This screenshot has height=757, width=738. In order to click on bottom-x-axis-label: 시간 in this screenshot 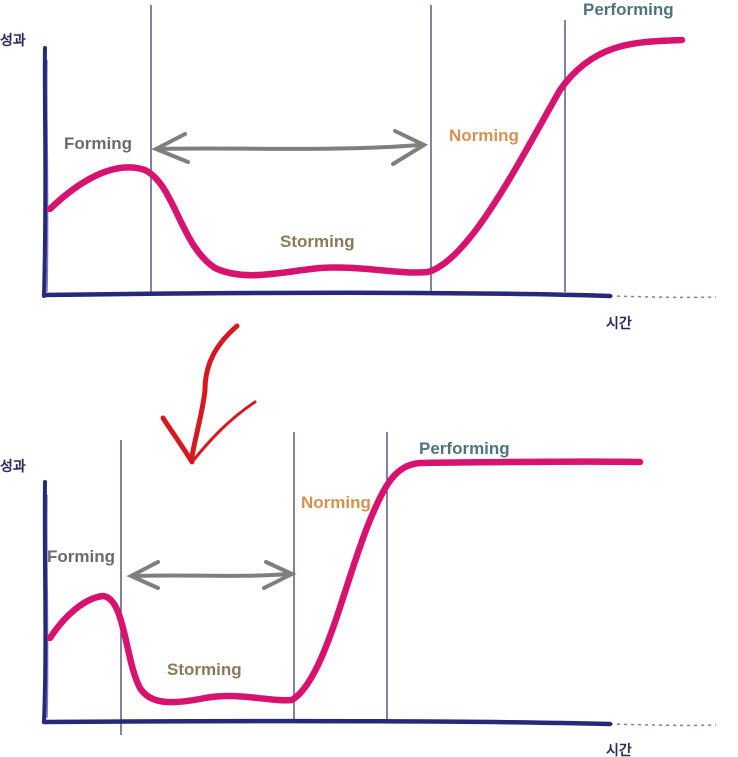, I will do `click(619, 749)`.